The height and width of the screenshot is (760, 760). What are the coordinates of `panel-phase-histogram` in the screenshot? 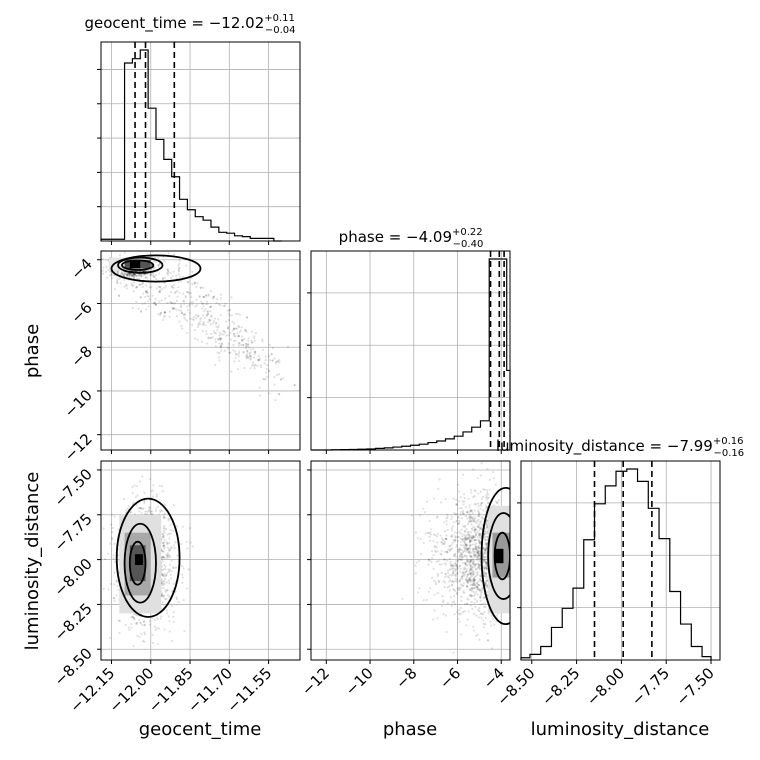 It's located at (409, 352).